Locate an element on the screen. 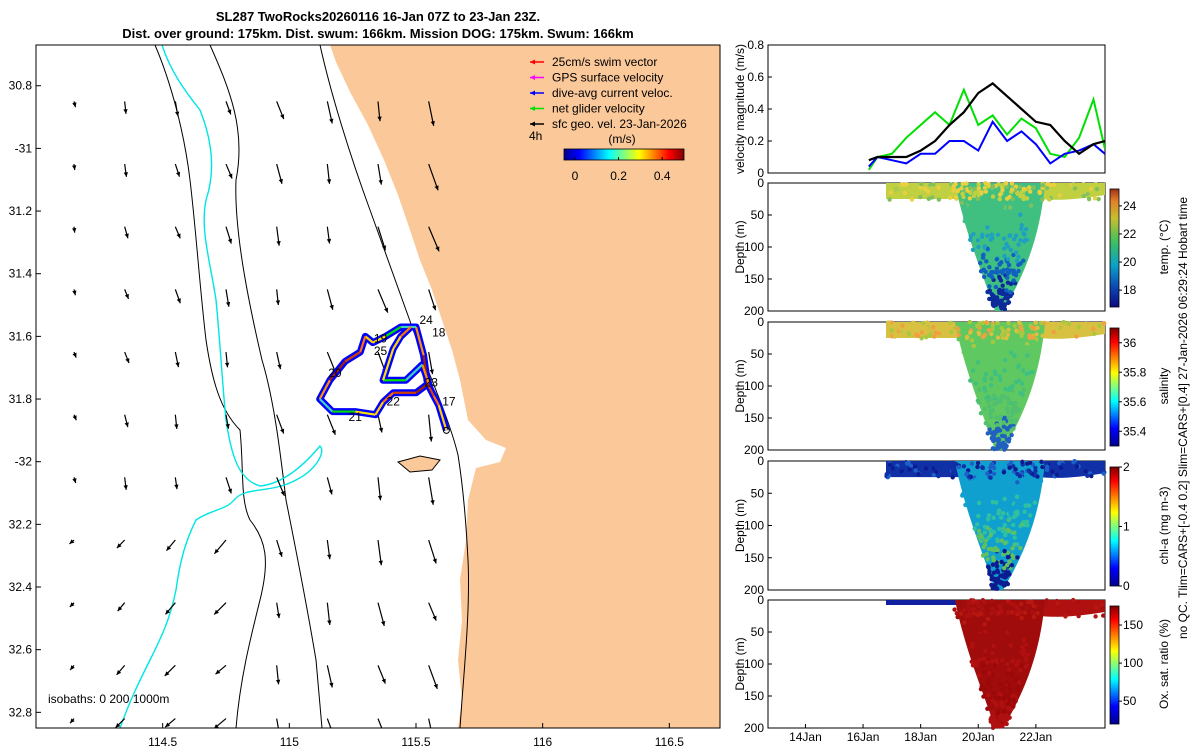  section-y-tick-label: 0 is located at coordinates (760, 600).